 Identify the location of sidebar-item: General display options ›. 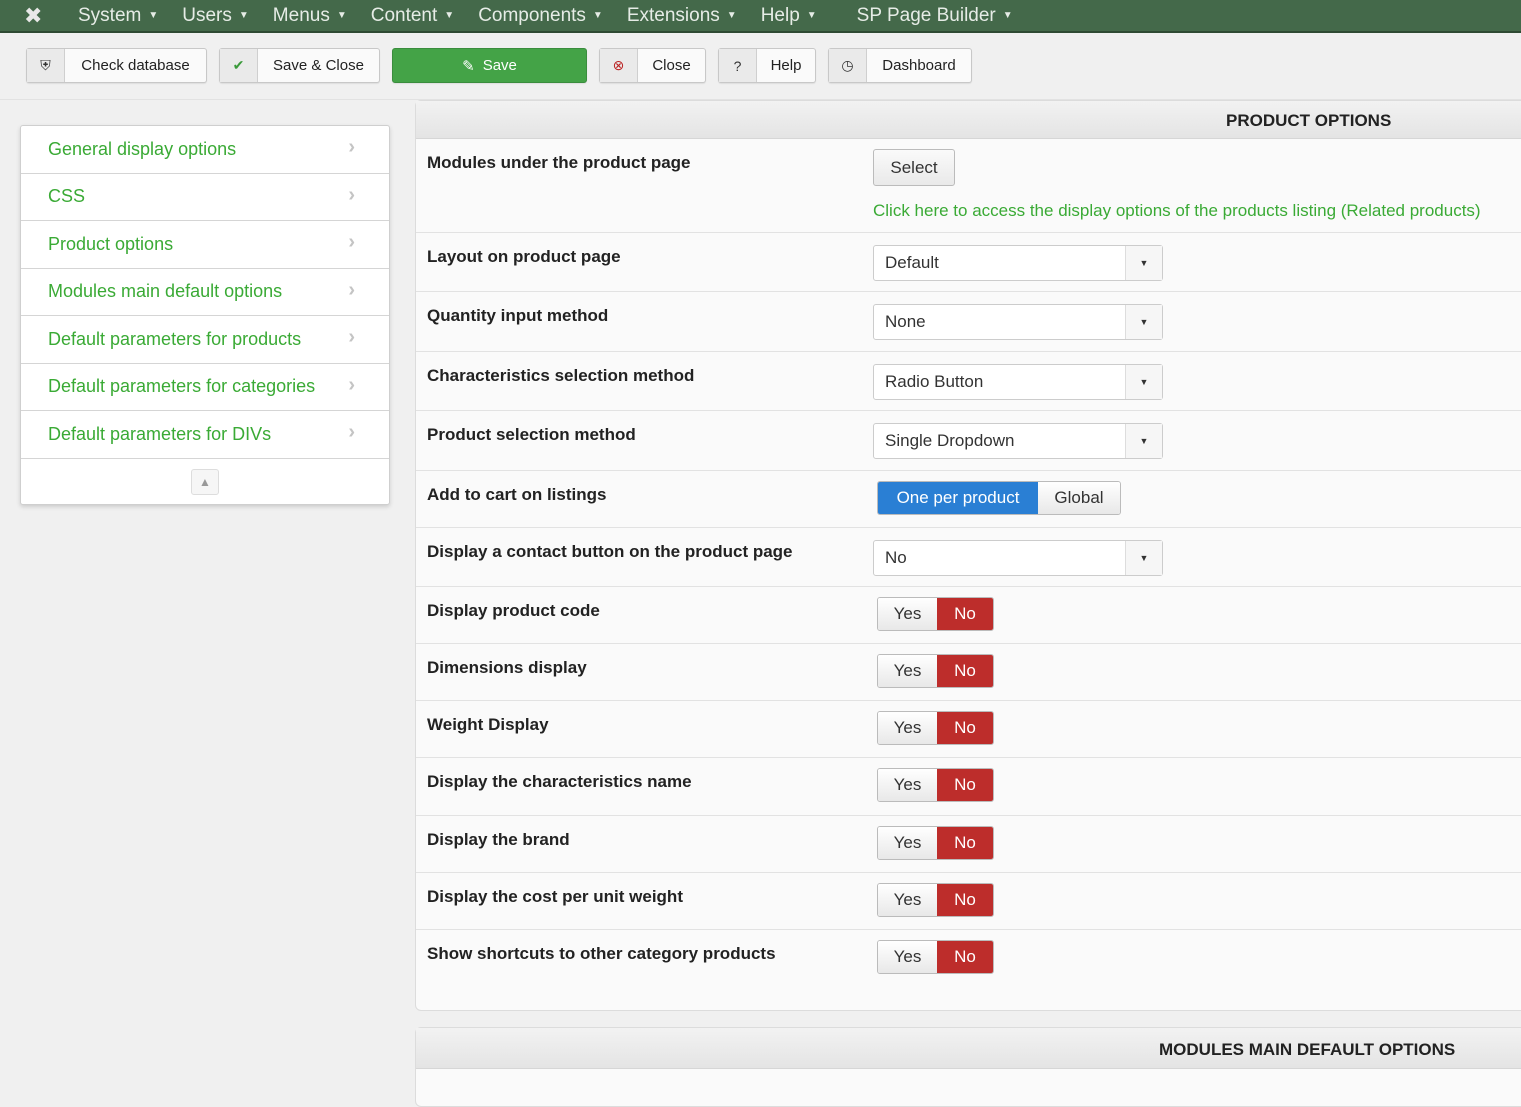
(205, 150).